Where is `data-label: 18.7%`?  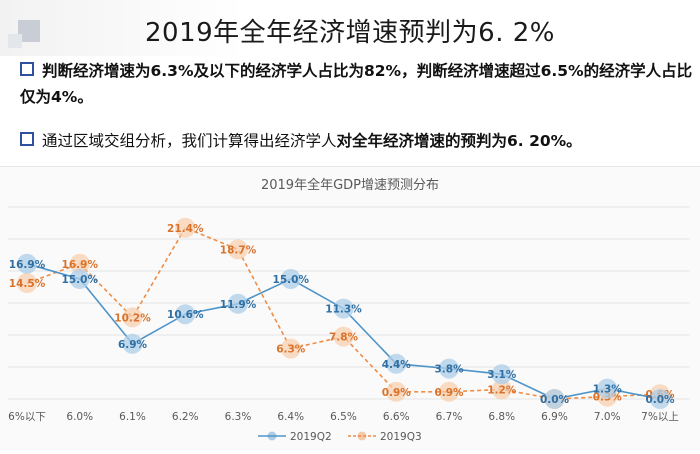
data-label: 18.7% is located at coordinates (238, 250).